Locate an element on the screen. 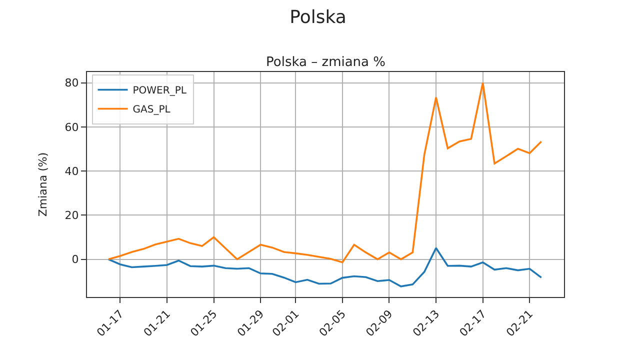  y-tick-label: 80 is located at coordinates (71, 83).